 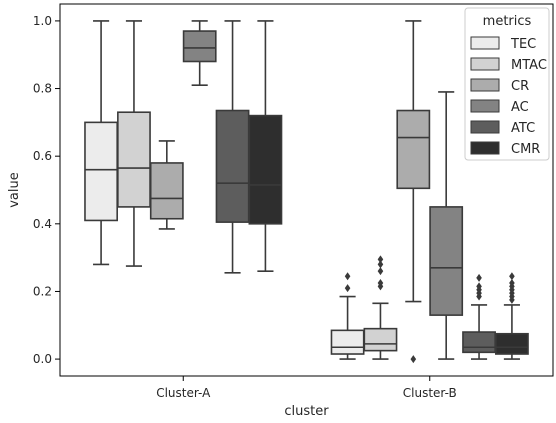 What do you see at coordinates (42, 359) in the screenshot?
I see `y-tick-label: 0.0` at bounding box center [42, 359].